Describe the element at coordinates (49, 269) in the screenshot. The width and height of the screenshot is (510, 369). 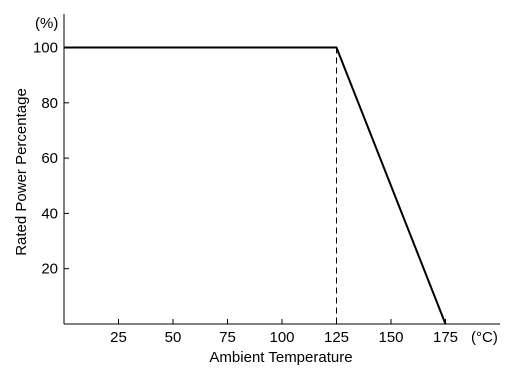
I see `y-tick-label: 20` at that location.